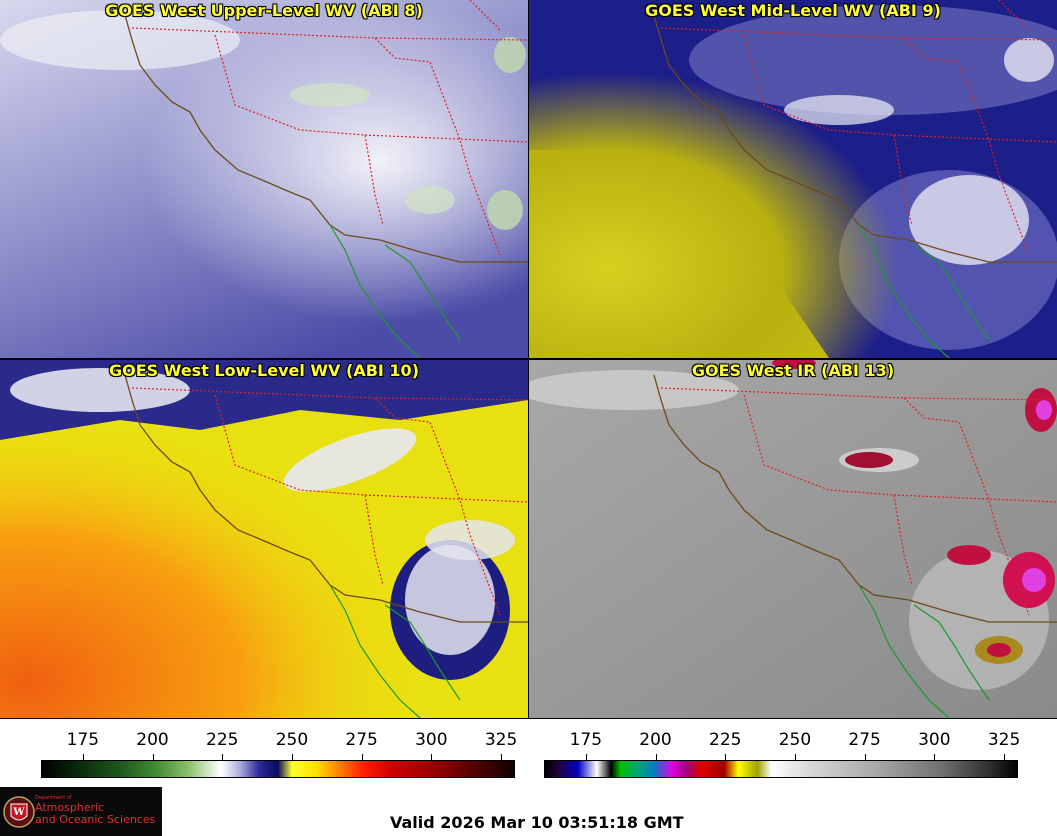 Image resolution: width=1057 pixels, height=836 pixels. Describe the element at coordinates (793, 10) in the screenshot. I see `panel-title: GOES West Mid-Level WV (ABI 9)` at that location.